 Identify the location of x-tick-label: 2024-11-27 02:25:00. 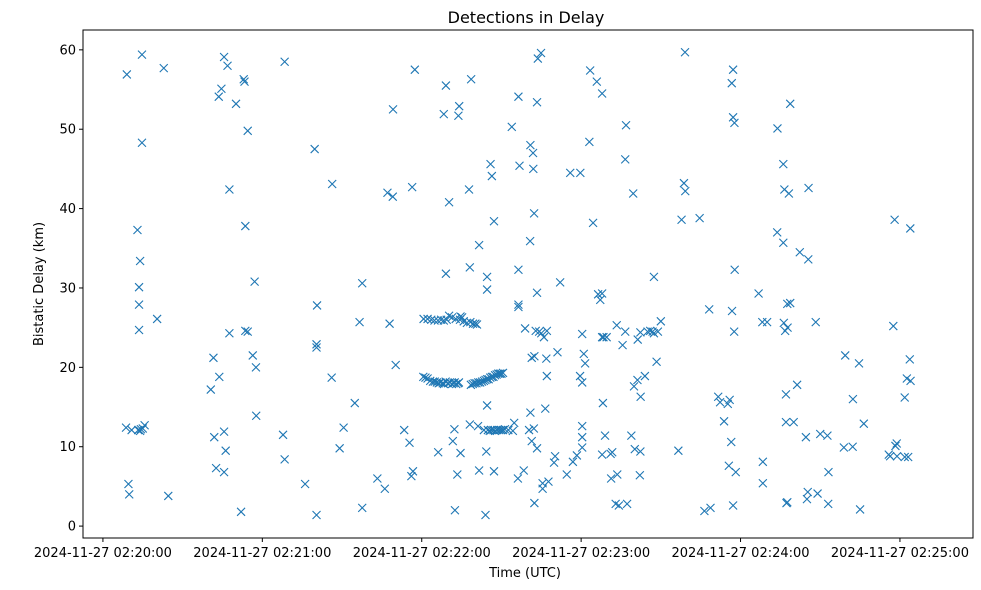
(900, 553).